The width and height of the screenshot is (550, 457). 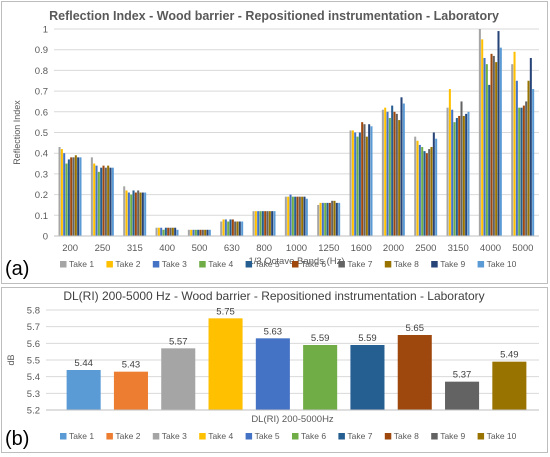 I want to click on y-tick-label: 5.6, so click(x=33, y=344).